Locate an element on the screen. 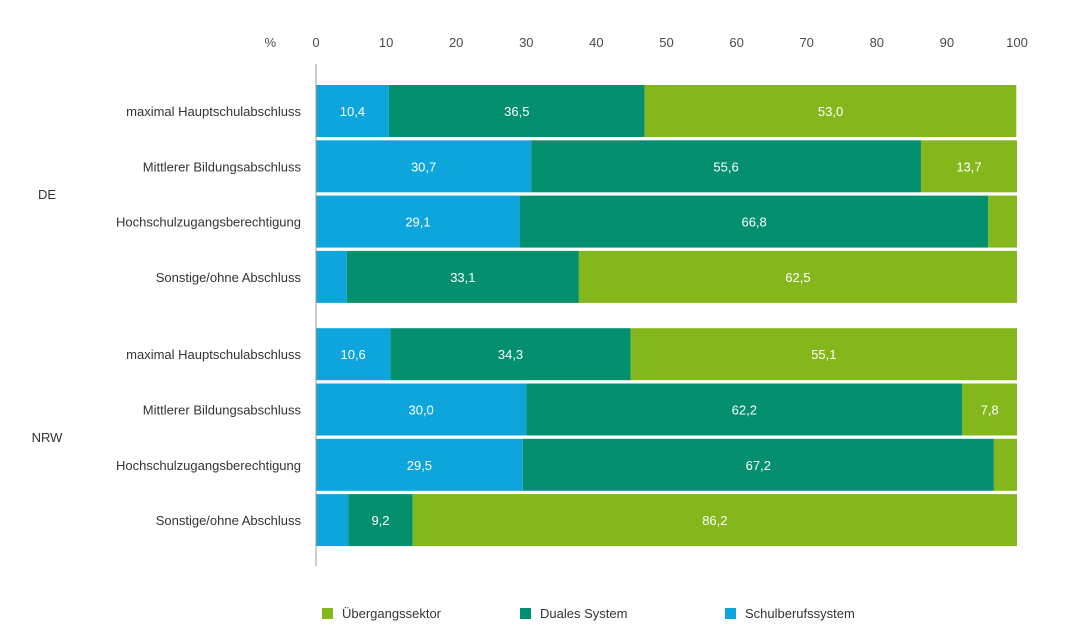 This screenshot has width=1080, height=632. data-label: 29,1 is located at coordinates (417, 222).